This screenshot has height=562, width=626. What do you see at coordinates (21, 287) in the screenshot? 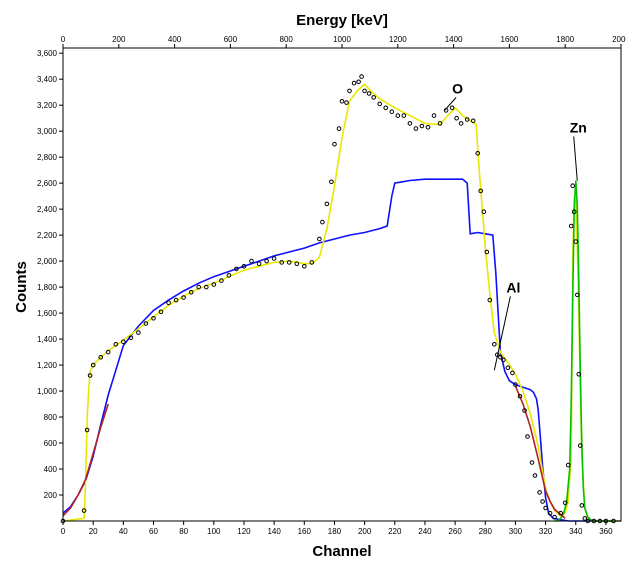
I see `y-axis-title: Counts` at bounding box center [21, 287].